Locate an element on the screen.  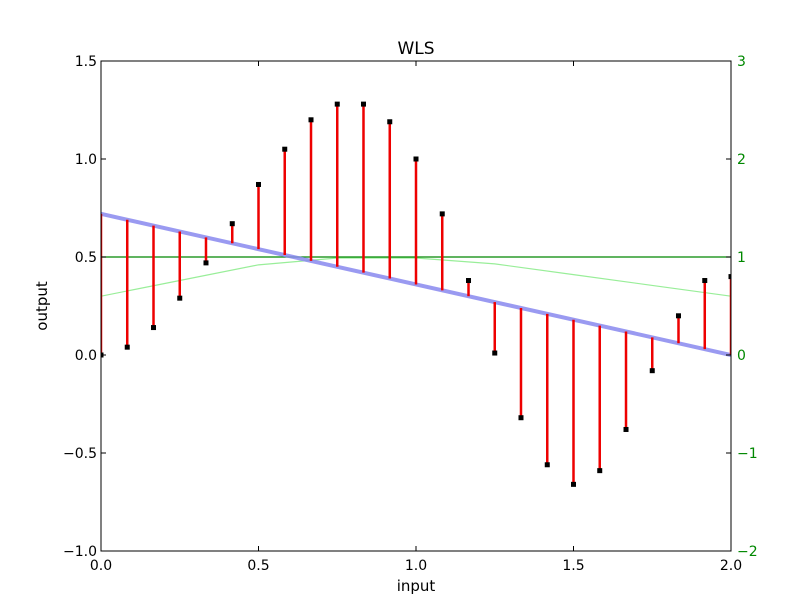
y-tick-label: 0.0 is located at coordinates (86, 356).